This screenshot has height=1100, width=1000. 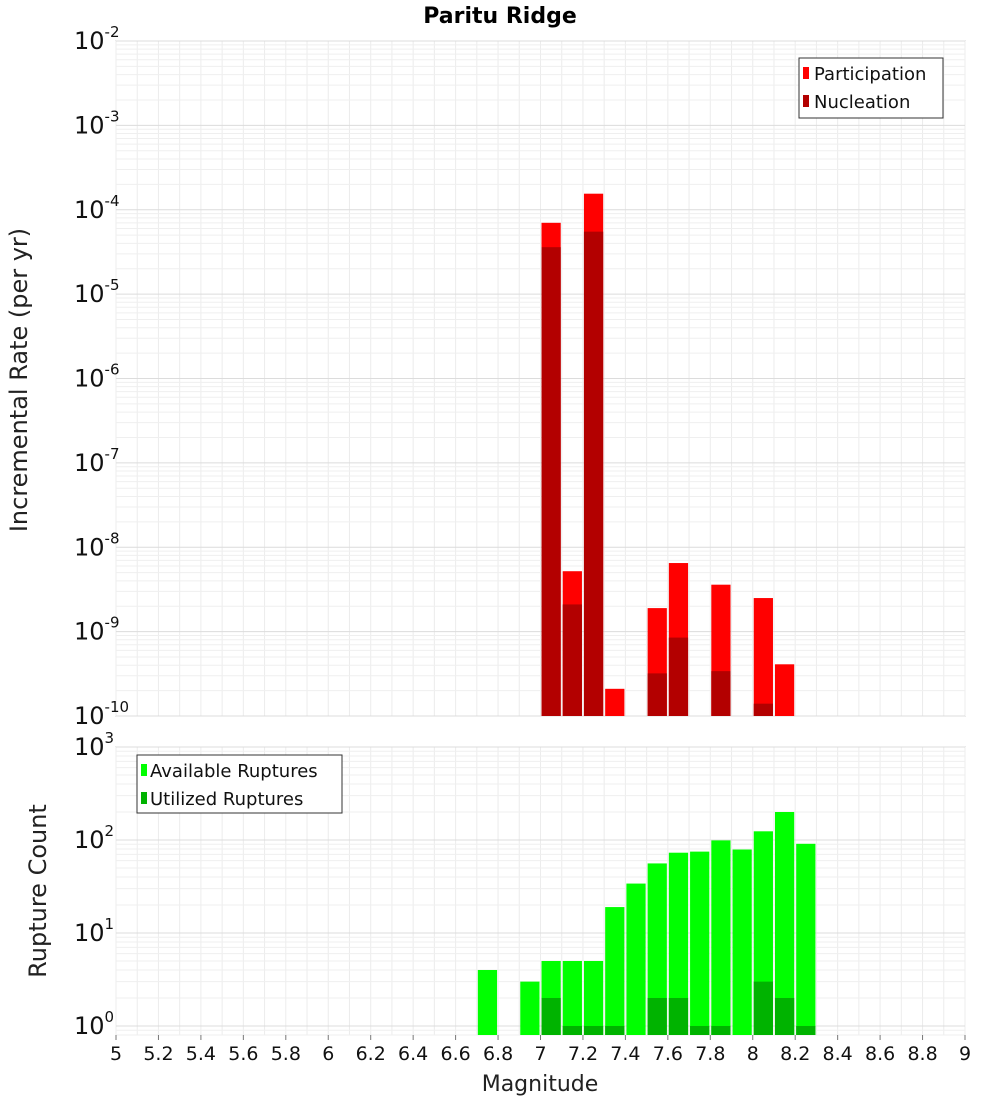 What do you see at coordinates (806, 73) in the screenshot?
I see `legend-participation-swatch` at bounding box center [806, 73].